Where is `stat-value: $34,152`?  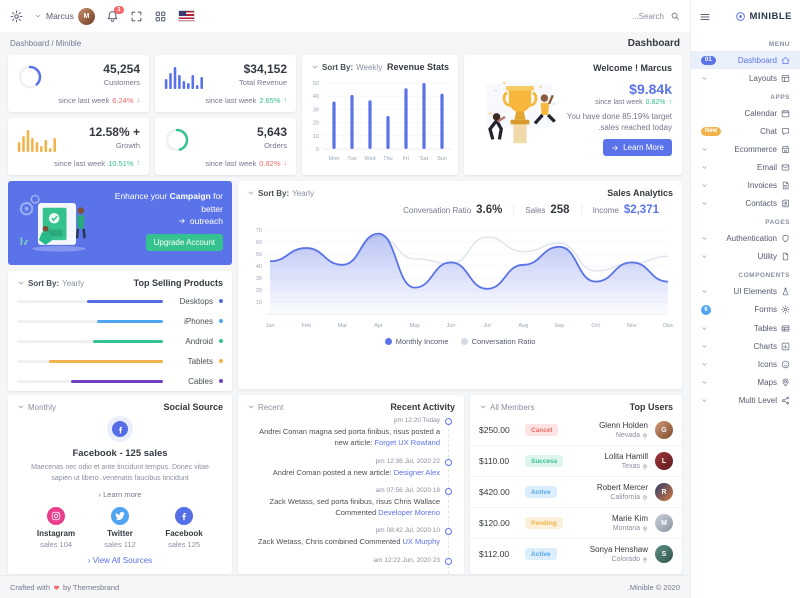
stat-value: $34,152 is located at coordinates (265, 69).